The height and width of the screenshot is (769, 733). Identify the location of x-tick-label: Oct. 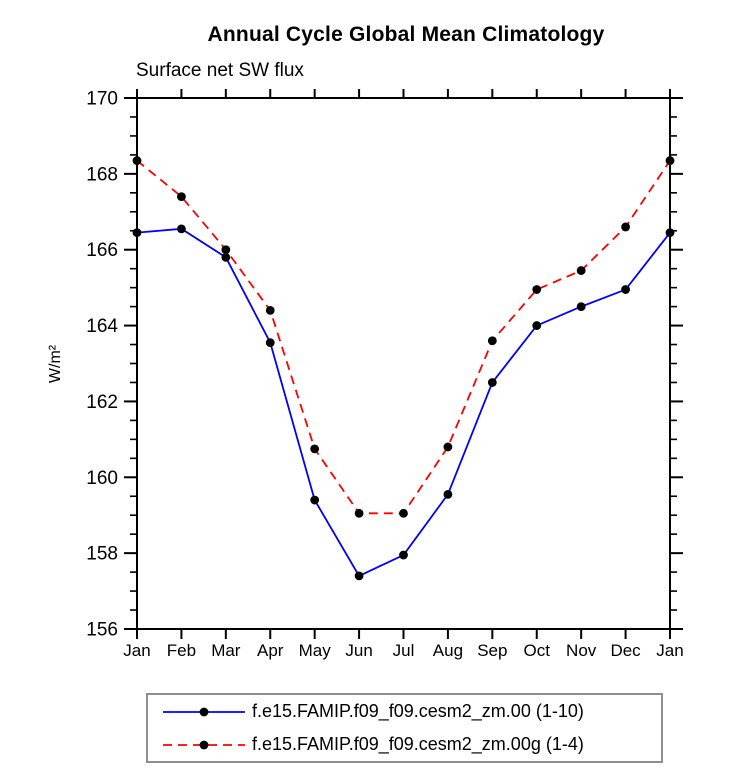
(537, 650).